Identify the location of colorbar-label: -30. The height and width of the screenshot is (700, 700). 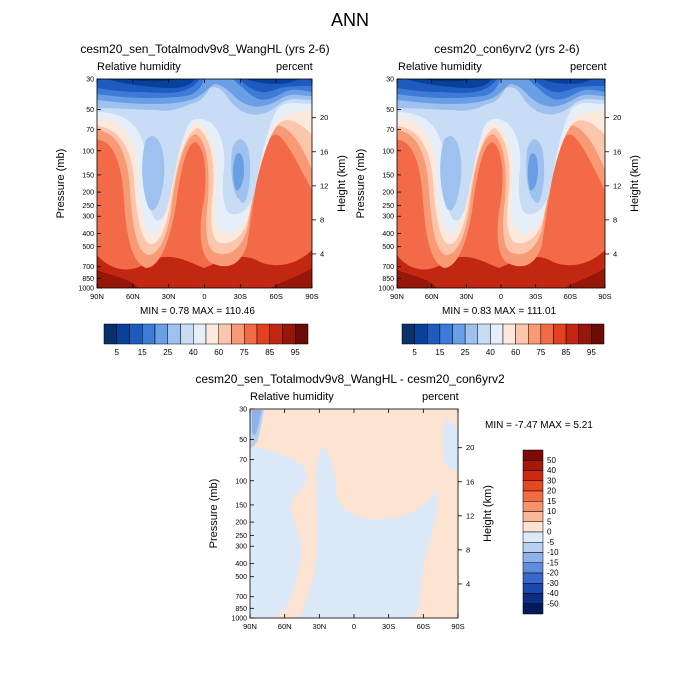
(553, 583).